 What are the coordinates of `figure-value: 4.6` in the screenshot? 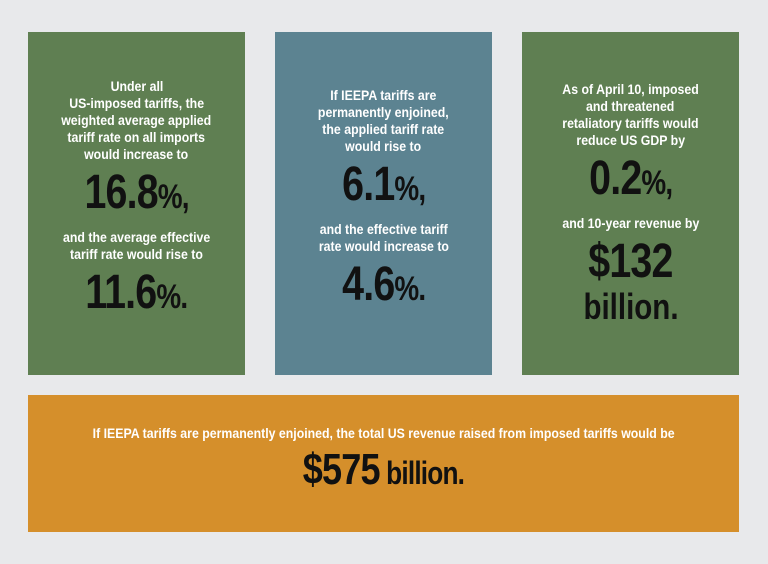 It's located at (368, 284).